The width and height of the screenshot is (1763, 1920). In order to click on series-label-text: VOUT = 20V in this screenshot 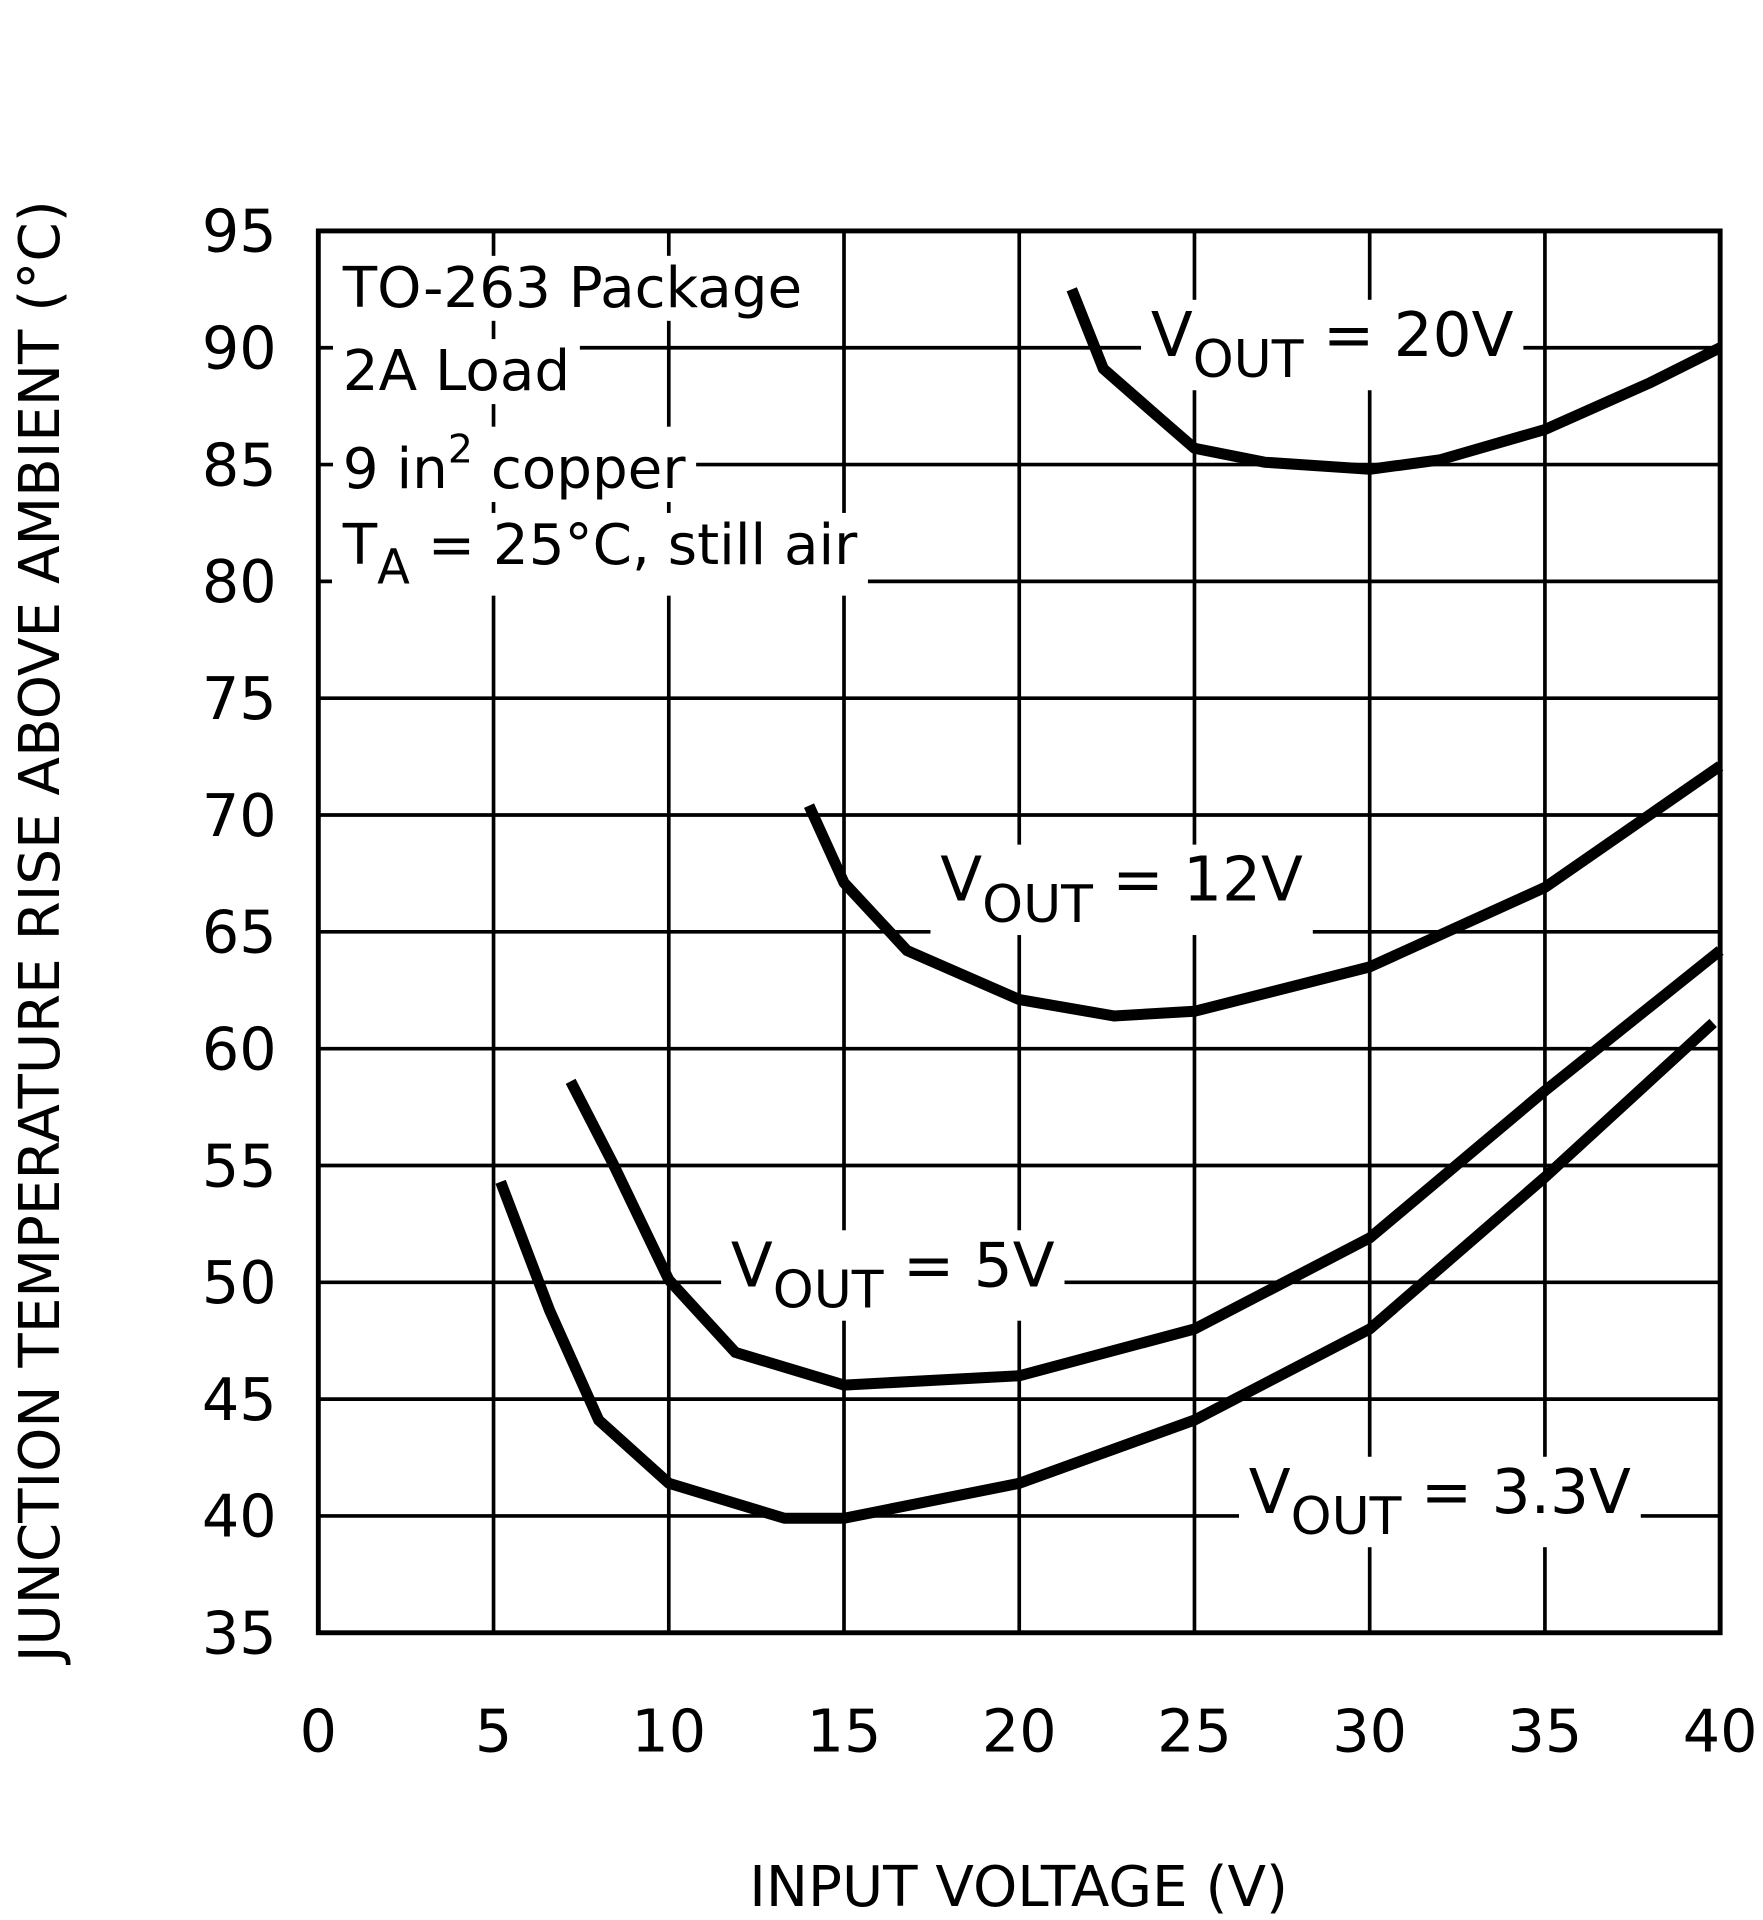, I will do `click(1332, 345)`.